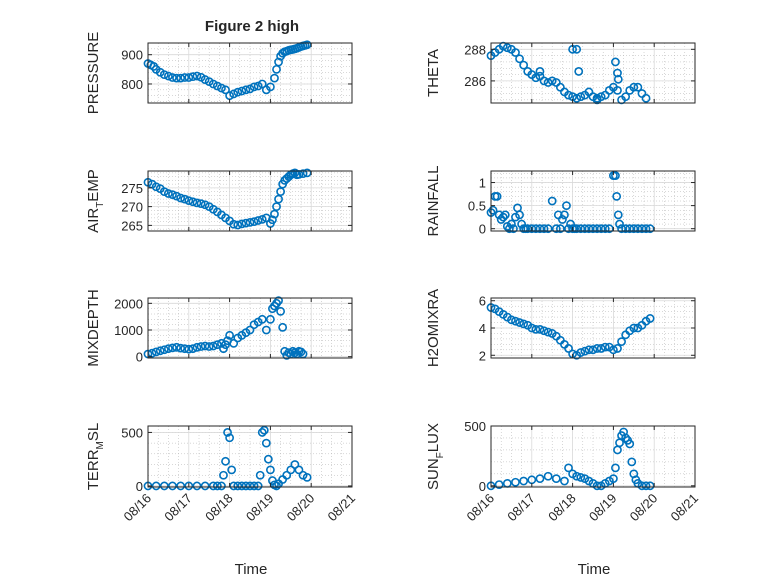 Image resolution: width=778 pixels, height=583 pixels. I want to click on x-tick-label: 08/19, so click(603, 508).